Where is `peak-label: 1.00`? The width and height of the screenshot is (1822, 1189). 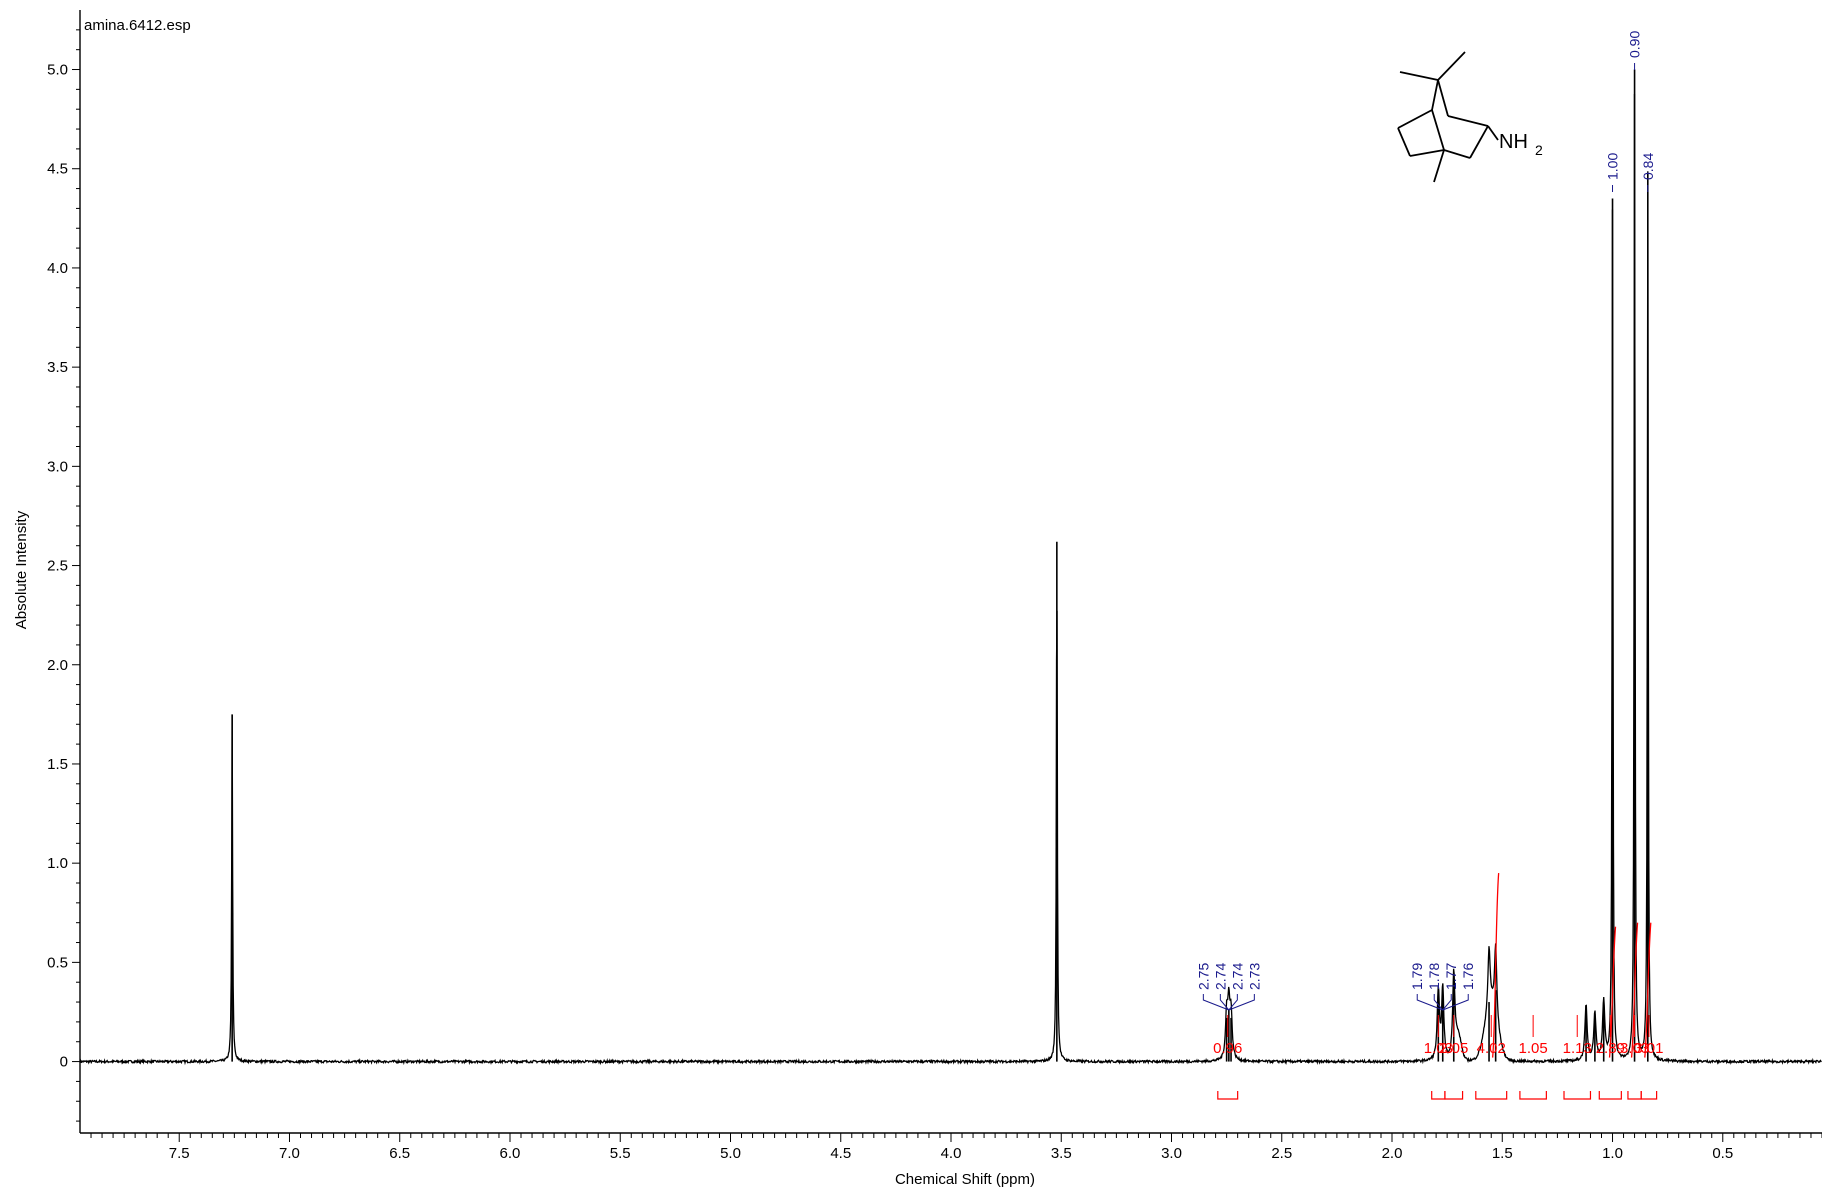
peak-label: 1.00 is located at coordinates (1613, 166).